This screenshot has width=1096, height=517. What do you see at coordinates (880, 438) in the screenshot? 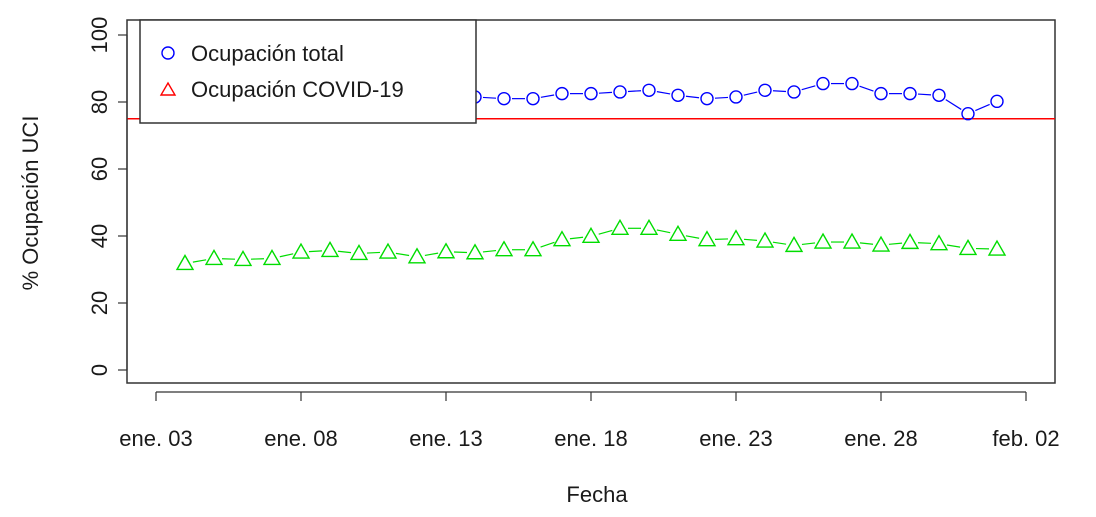
I see `x-tick-label: ene. 28` at bounding box center [880, 438].